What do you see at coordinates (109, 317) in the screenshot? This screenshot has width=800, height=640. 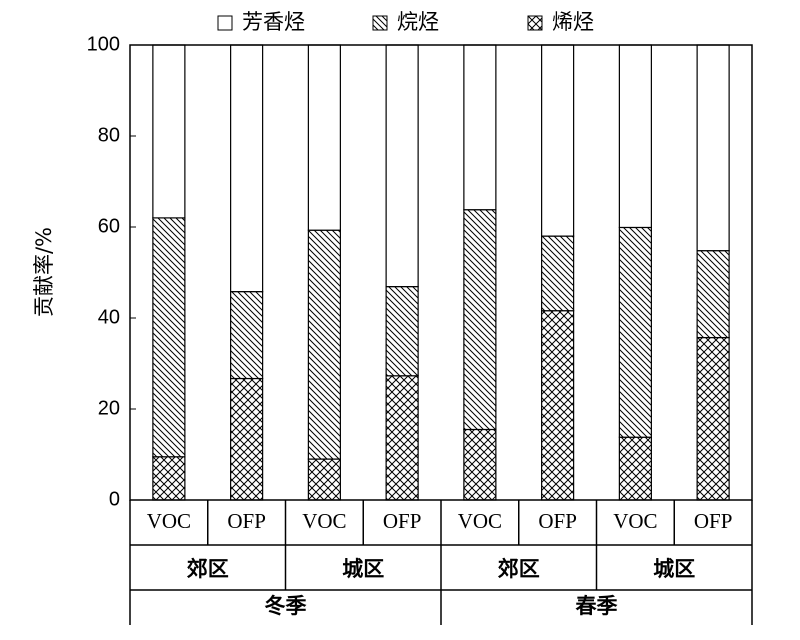 I see `y-tick-label: 40` at bounding box center [109, 317].